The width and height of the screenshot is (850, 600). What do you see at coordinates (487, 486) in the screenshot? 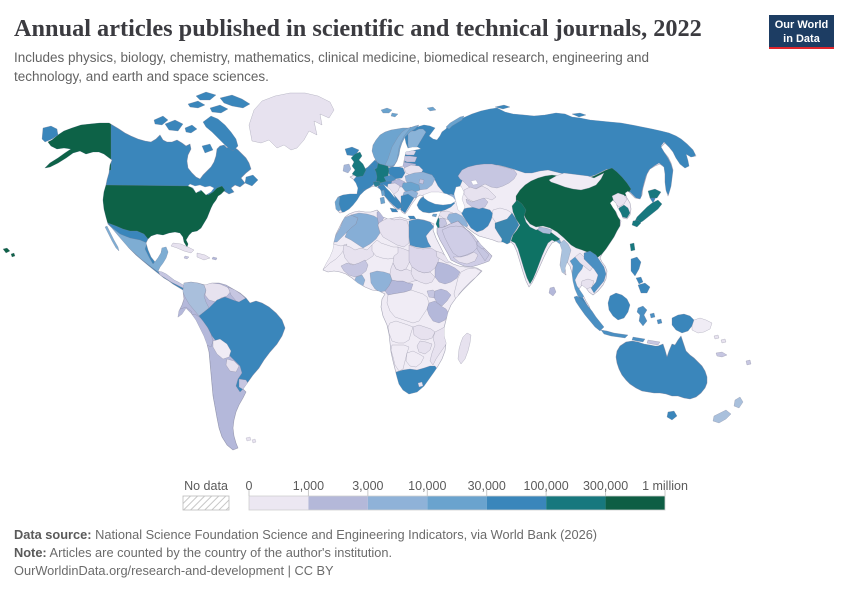
I see `svg-text: 30,000` at bounding box center [487, 486].